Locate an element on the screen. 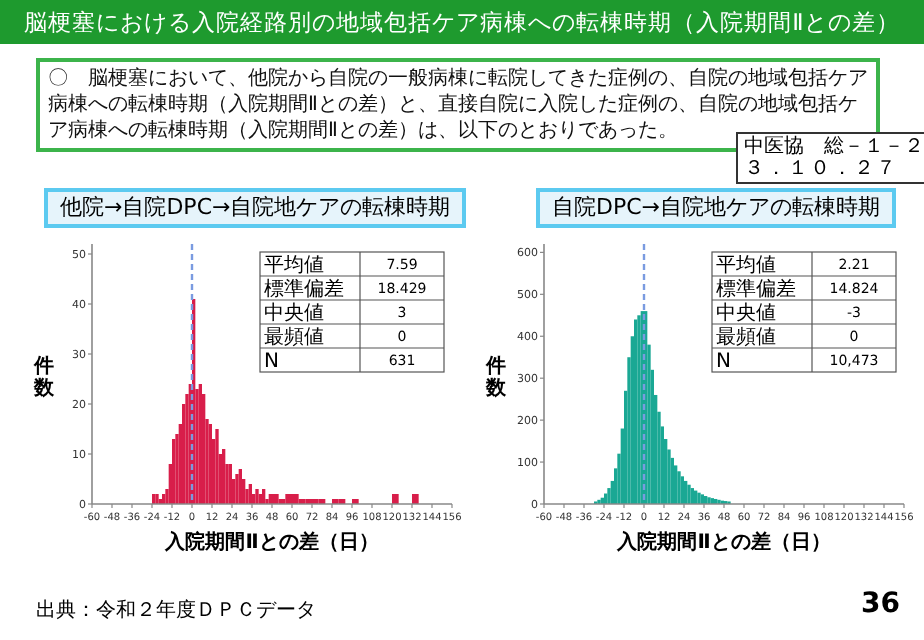  chart-title: 他院→自院DPC→自院地ケアの転棟時期 is located at coordinates (255, 208).